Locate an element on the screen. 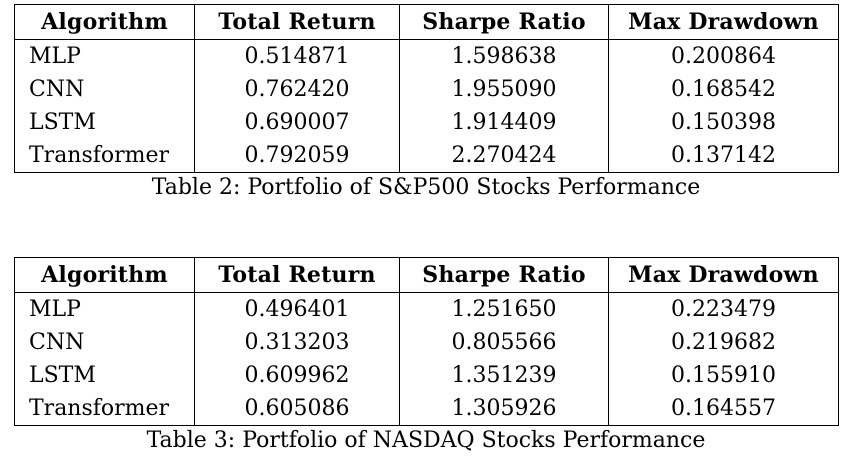 The image size is (851, 466). table-row: MLP 0.496401 1.251650 0.223479 is located at coordinates (426, 309).